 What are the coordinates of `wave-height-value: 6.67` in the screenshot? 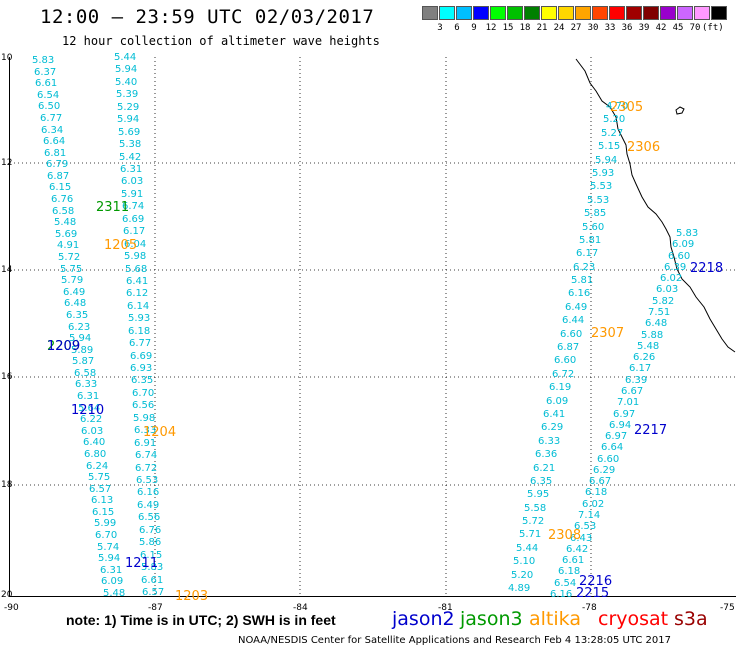 It's located at (600, 481).